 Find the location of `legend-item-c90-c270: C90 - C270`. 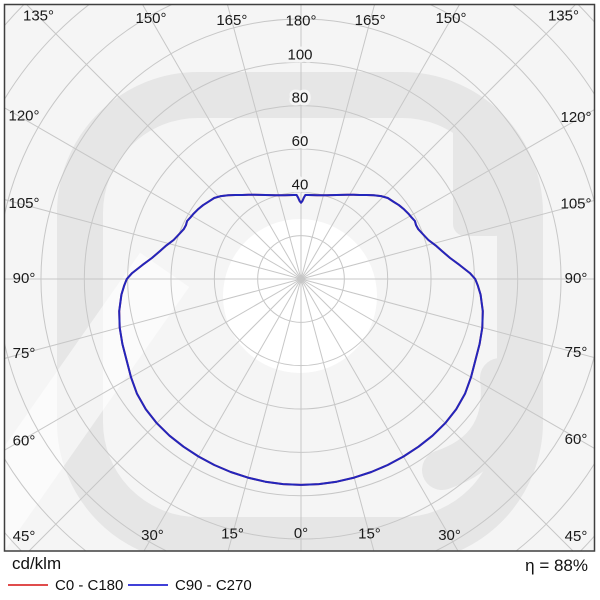

legend-item-c90-c270: C90 - C270 is located at coordinates (190, 585).